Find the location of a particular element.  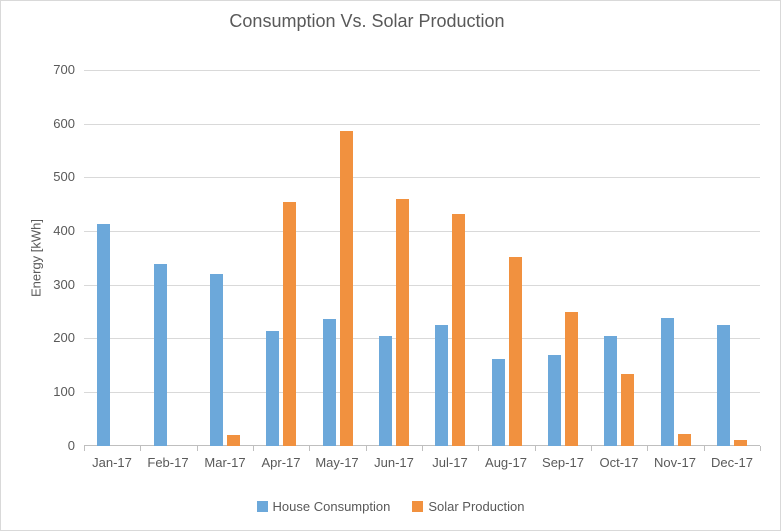

legend-item-house-consumption: House Consumption is located at coordinates (323, 506).